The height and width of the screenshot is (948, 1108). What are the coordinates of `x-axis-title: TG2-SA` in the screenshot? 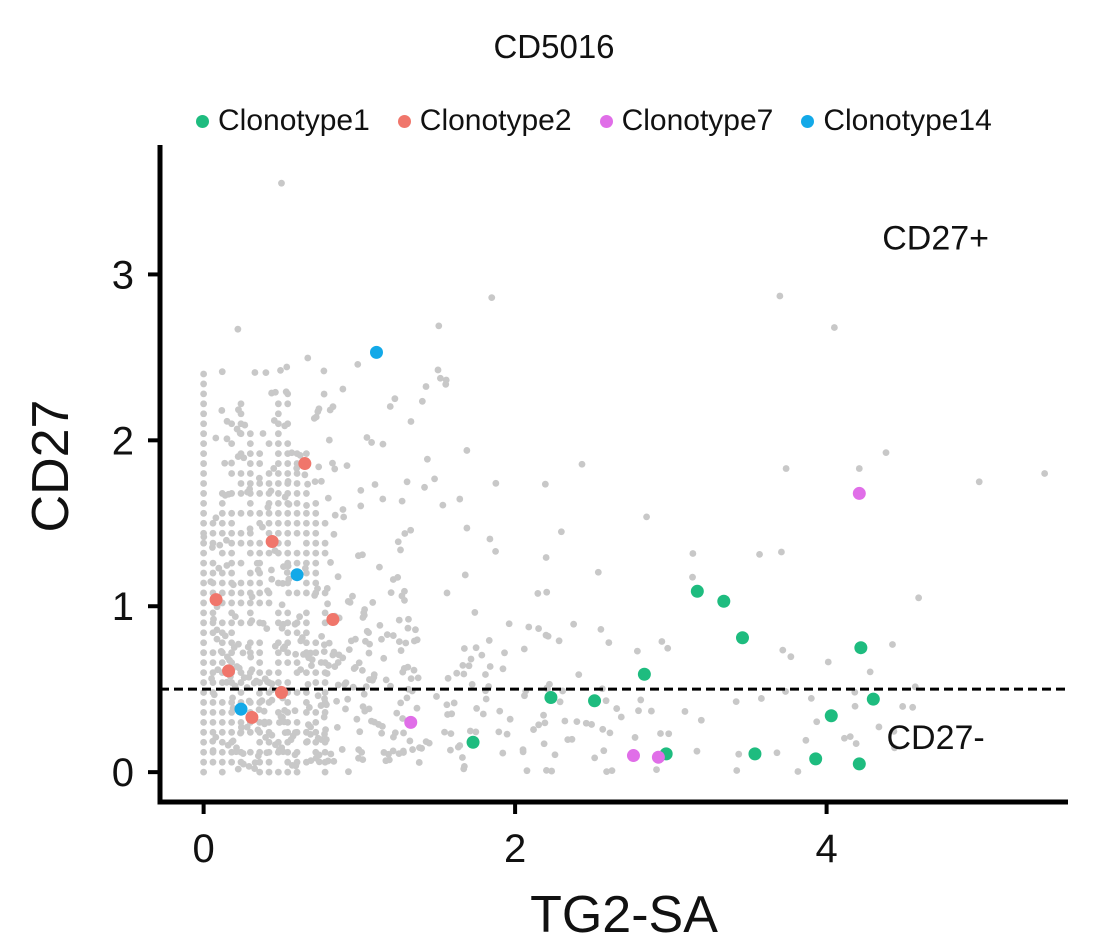 It's located at (624, 915).